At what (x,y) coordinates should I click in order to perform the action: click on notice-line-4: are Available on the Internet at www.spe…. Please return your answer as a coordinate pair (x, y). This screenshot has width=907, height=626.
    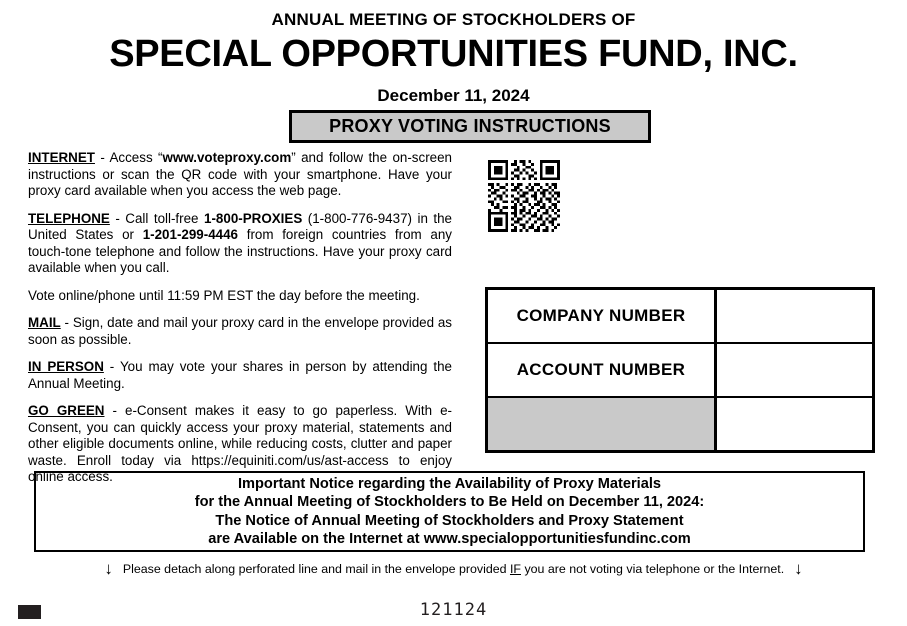
    Looking at the image, I should click on (449, 539).